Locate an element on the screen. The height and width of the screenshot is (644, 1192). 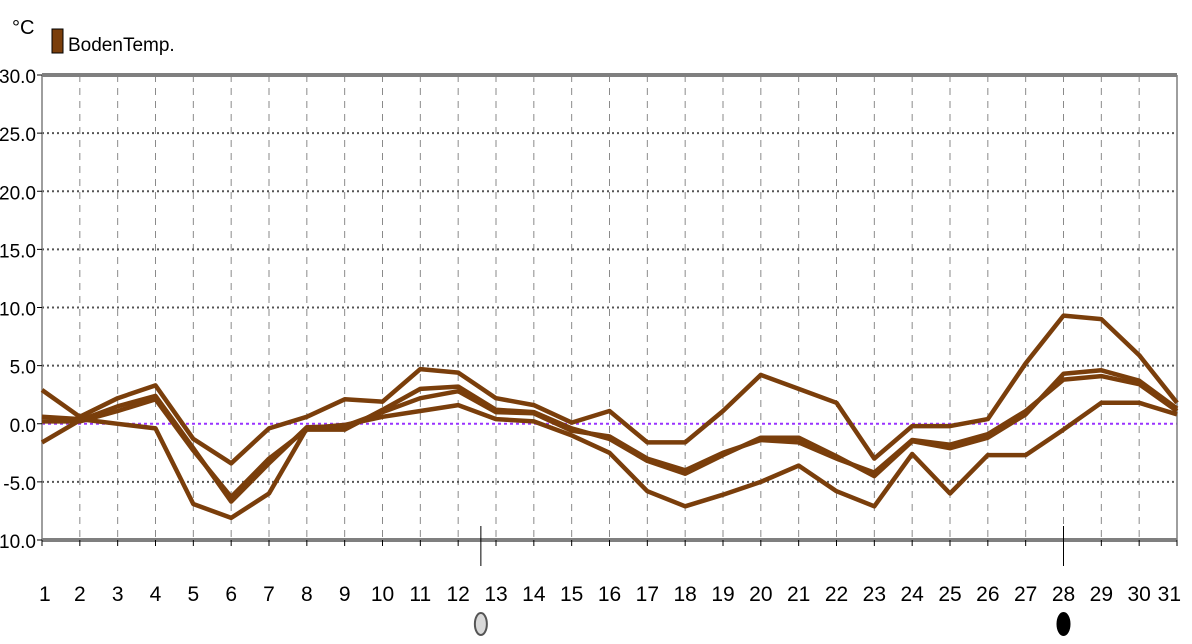
x-tick-label: 15 is located at coordinates (571, 594).